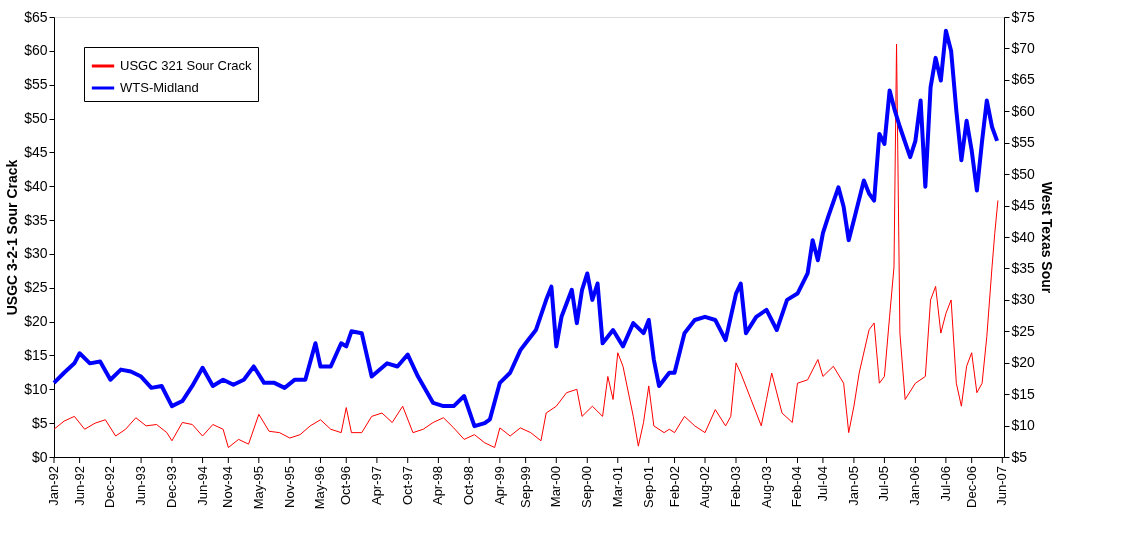 This screenshot has height=543, width=1146. What do you see at coordinates (36, 185) in the screenshot?
I see `y-tick-label: $40` at bounding box center [36, 185].